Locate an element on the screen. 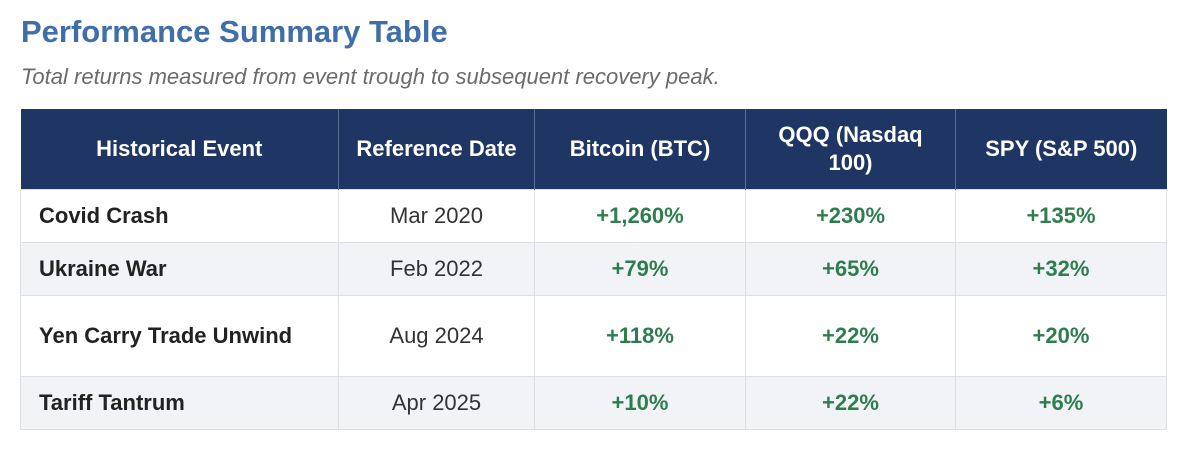 The image size is (1200, 462). page-title: Performance Summary Table is located at coordinates (234, 31).